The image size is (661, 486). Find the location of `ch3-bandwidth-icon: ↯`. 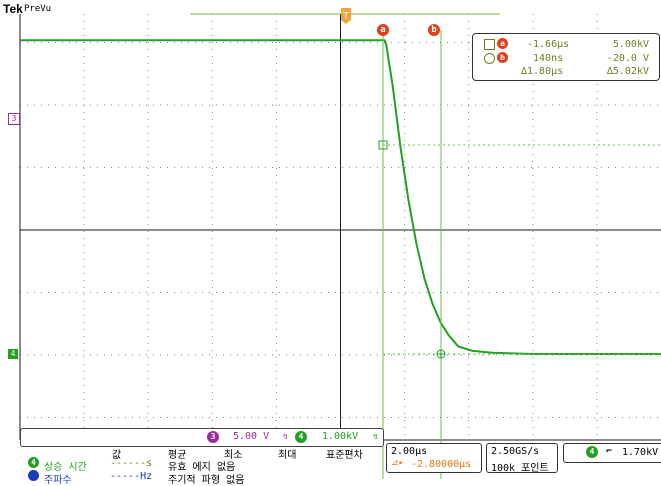

ch3-bandwidth-icon: ↯ is located at coordinates (285, 436).